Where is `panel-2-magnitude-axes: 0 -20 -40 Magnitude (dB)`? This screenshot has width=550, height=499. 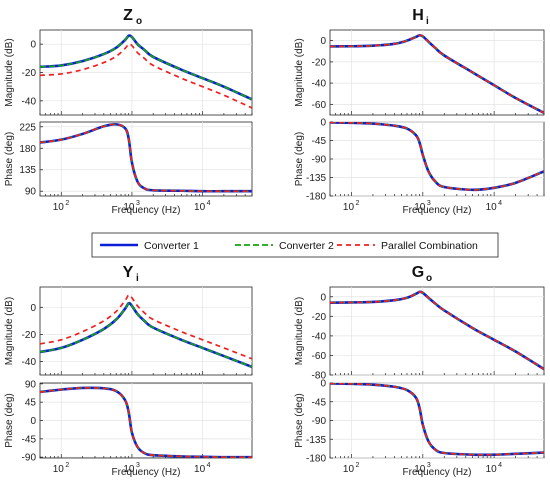 panel-2-magnitude-axes: 0 -20 -40 Magnitude (dB) is located at coordinates (128, 331).